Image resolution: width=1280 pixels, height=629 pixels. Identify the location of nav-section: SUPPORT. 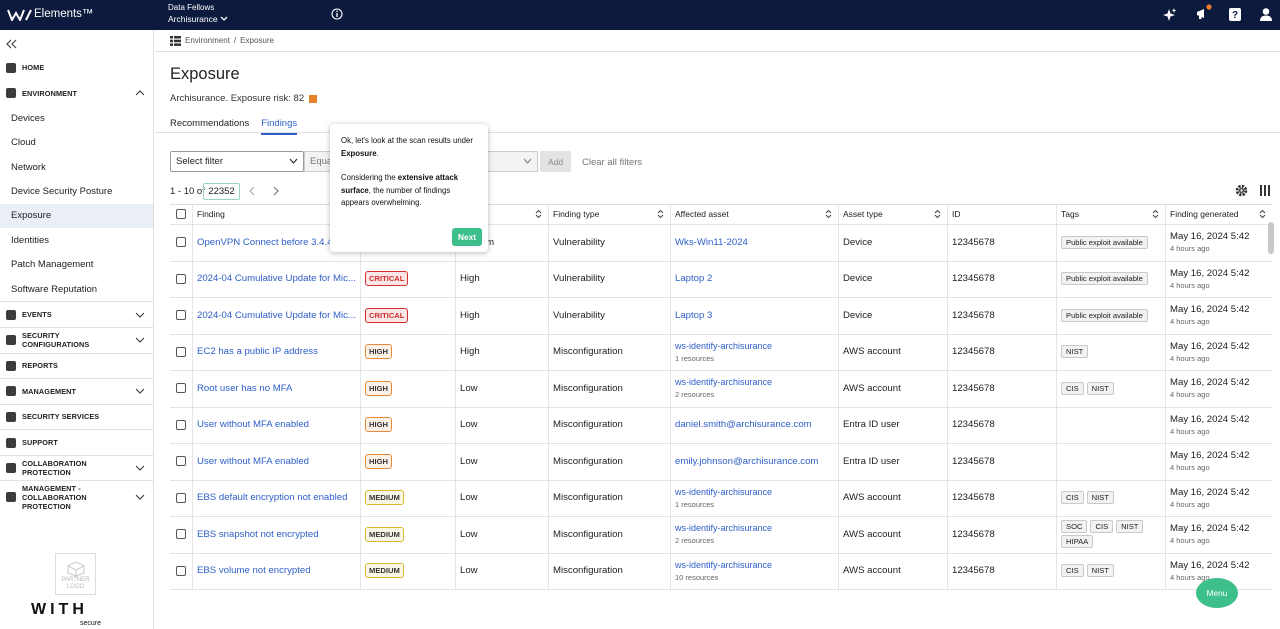
(76, 442).